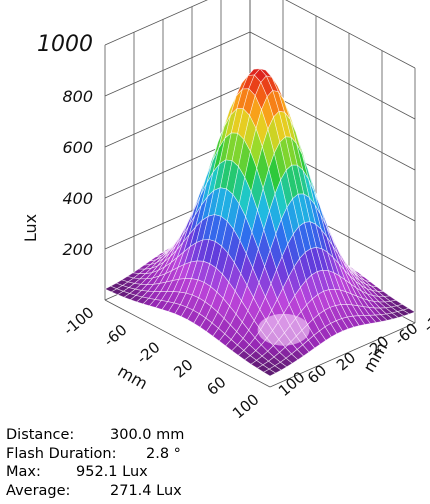  Describe the element at coordinates (77, 147) in the screenshot. I see `z-tick-label: 600` at that location.